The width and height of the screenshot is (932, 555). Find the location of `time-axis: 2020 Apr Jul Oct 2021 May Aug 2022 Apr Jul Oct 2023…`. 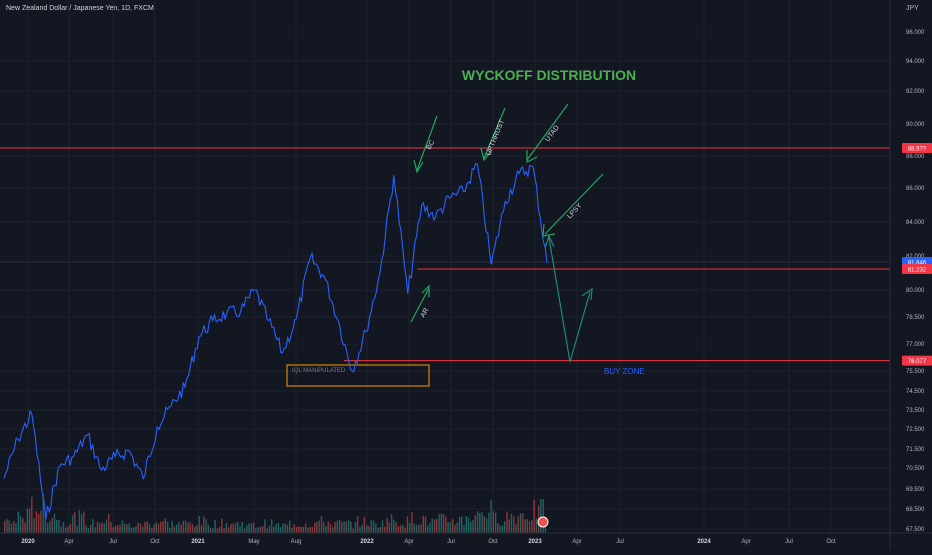

time-axis: 2020 Apr Jul Oct 2021 May Aug 2022 Apr Jul Oct 2023… is located at coordinates (466, 538).